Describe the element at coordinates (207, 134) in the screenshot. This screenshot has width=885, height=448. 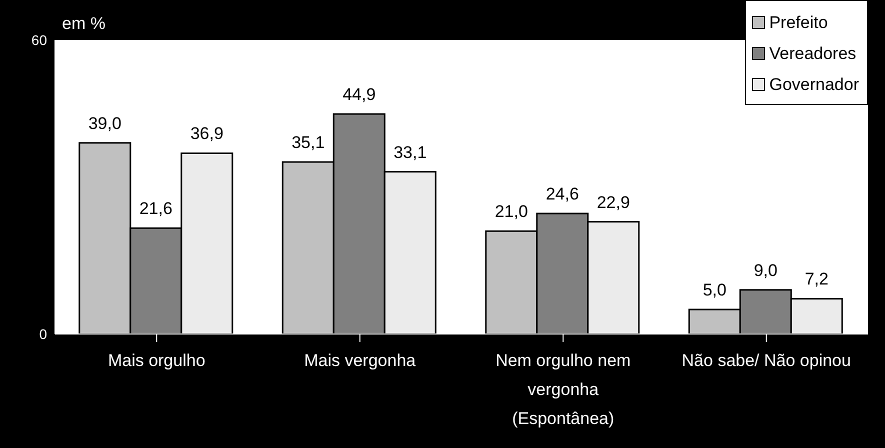
I see `data-label: 36,9` at that location.